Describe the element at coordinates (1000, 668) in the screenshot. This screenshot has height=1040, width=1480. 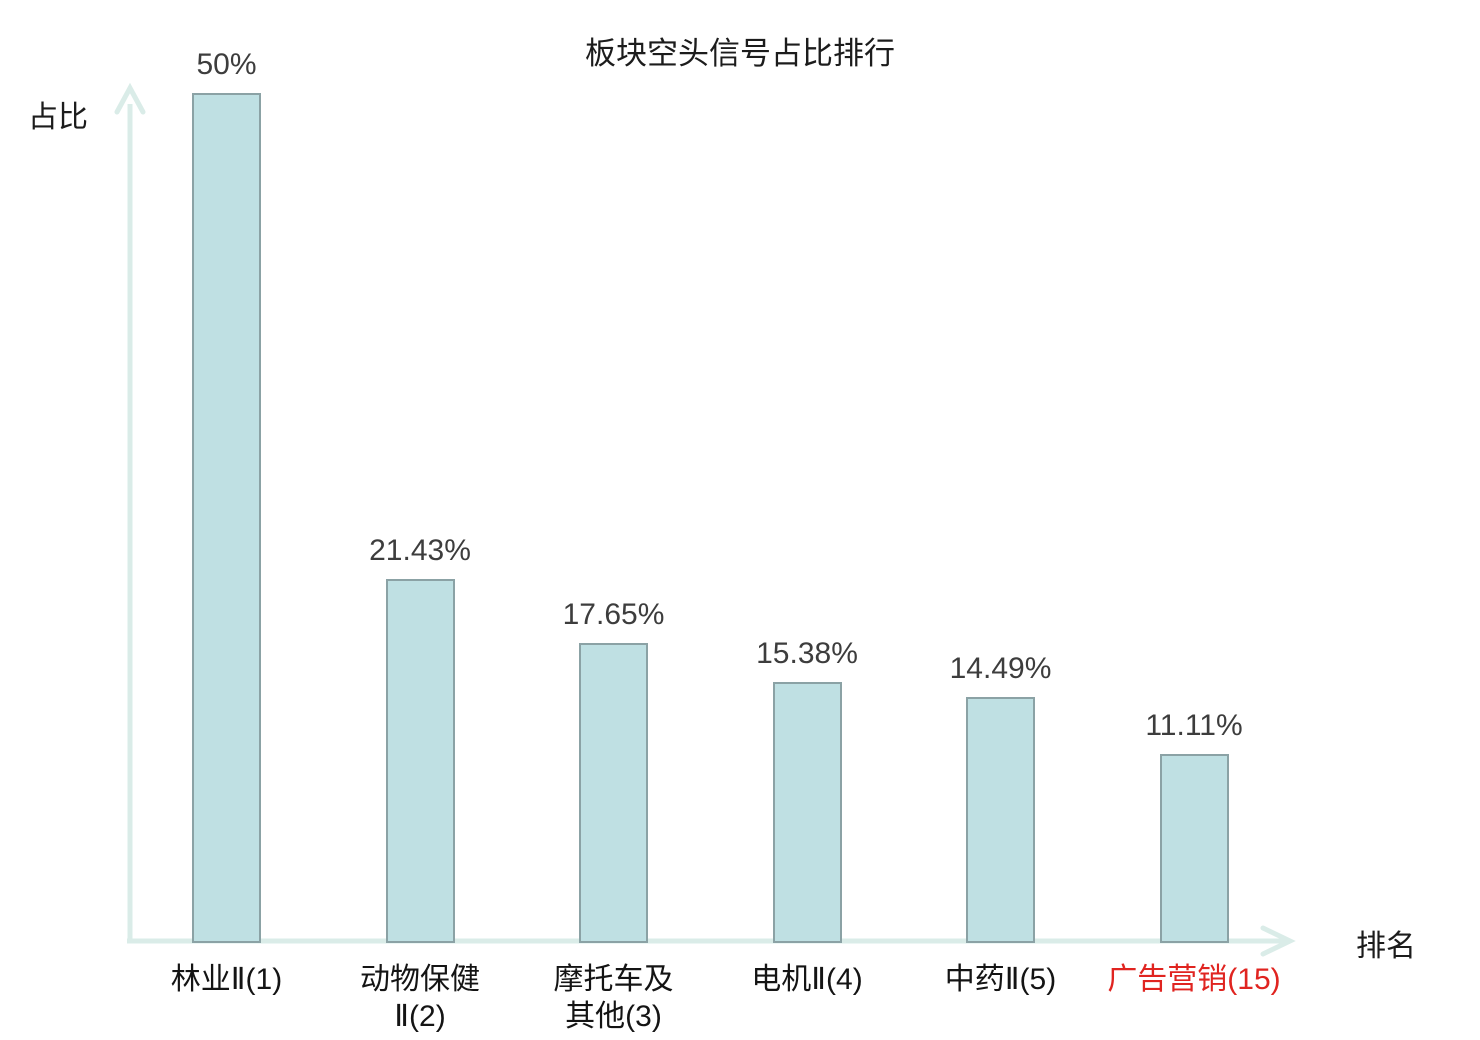
I see `bar-value-label: 14.49%` at that location.